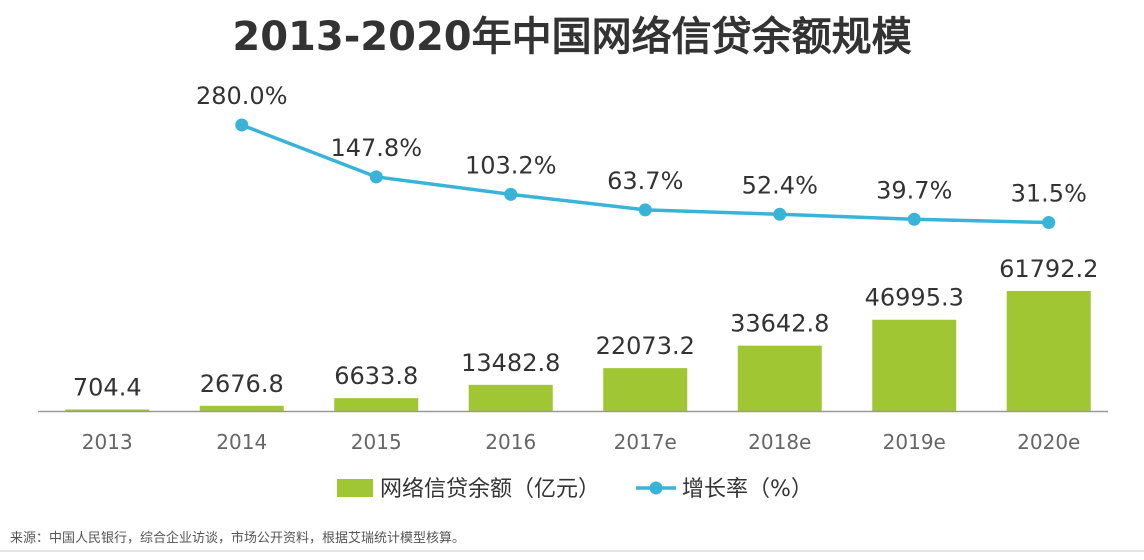 This screenshot has width=1144, height=560. Describe the element at coordinates (241, 408) in the screenshot. I see `bar-2014` at that location.